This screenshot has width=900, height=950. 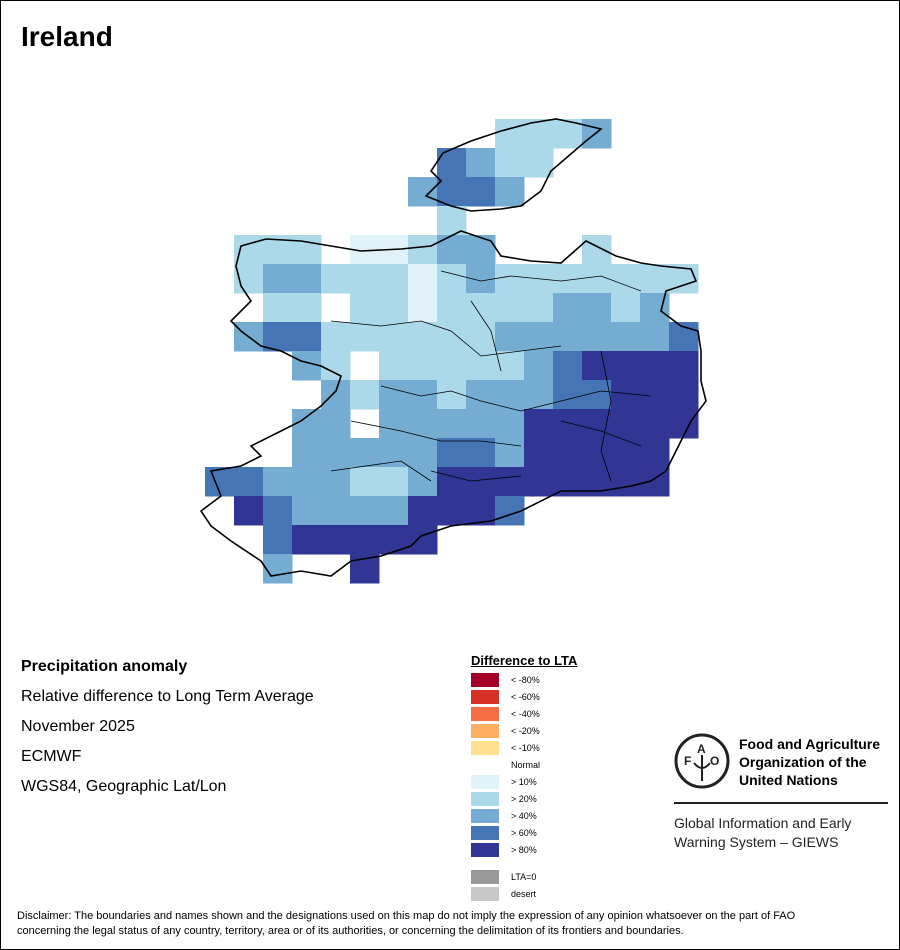 I want to click on svg-text: A, so click(x=701, y=749).